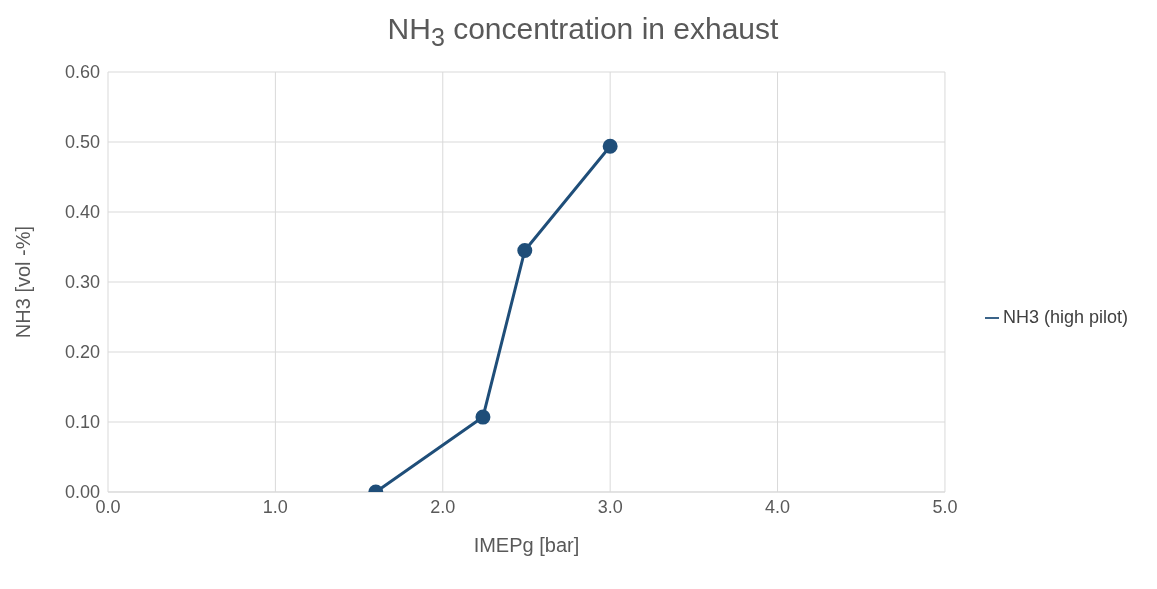  What do you see at coordinates (82, 422) in the screenshot?
I see `y-tick-label: 0.10` at bounding box center [82, 422].